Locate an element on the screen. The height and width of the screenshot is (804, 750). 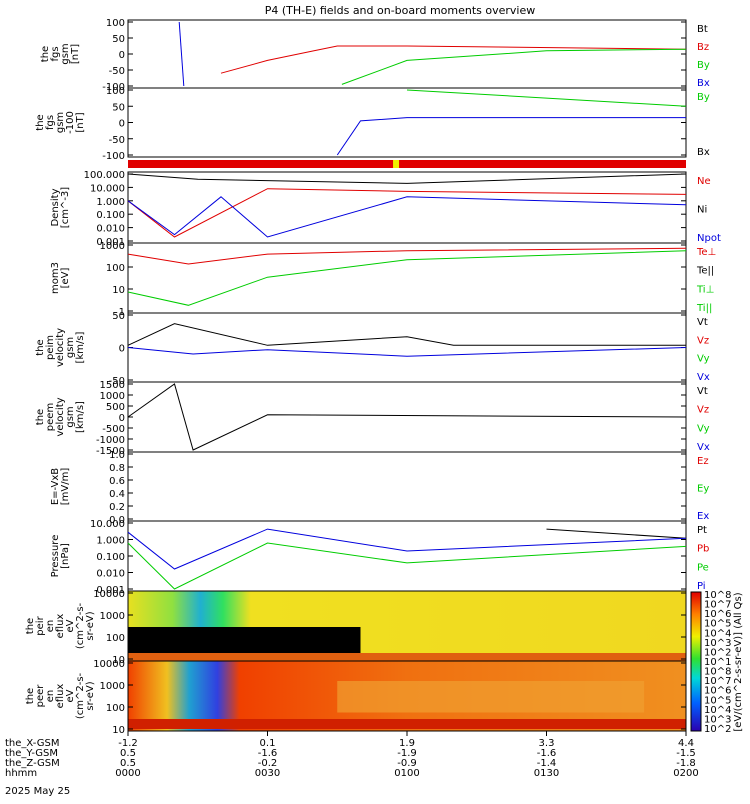
y-tick-label: 500 is located at coordinates (115, 407).